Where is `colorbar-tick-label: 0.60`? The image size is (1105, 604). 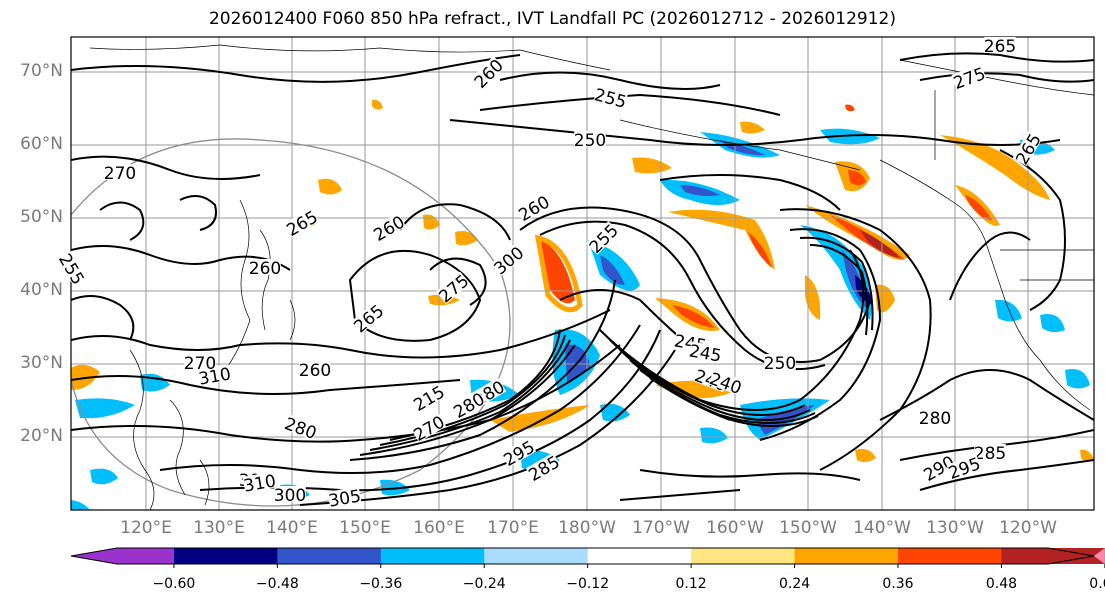
colorbar-tick-label: 0.60 is located at coordinates (1097, 584).